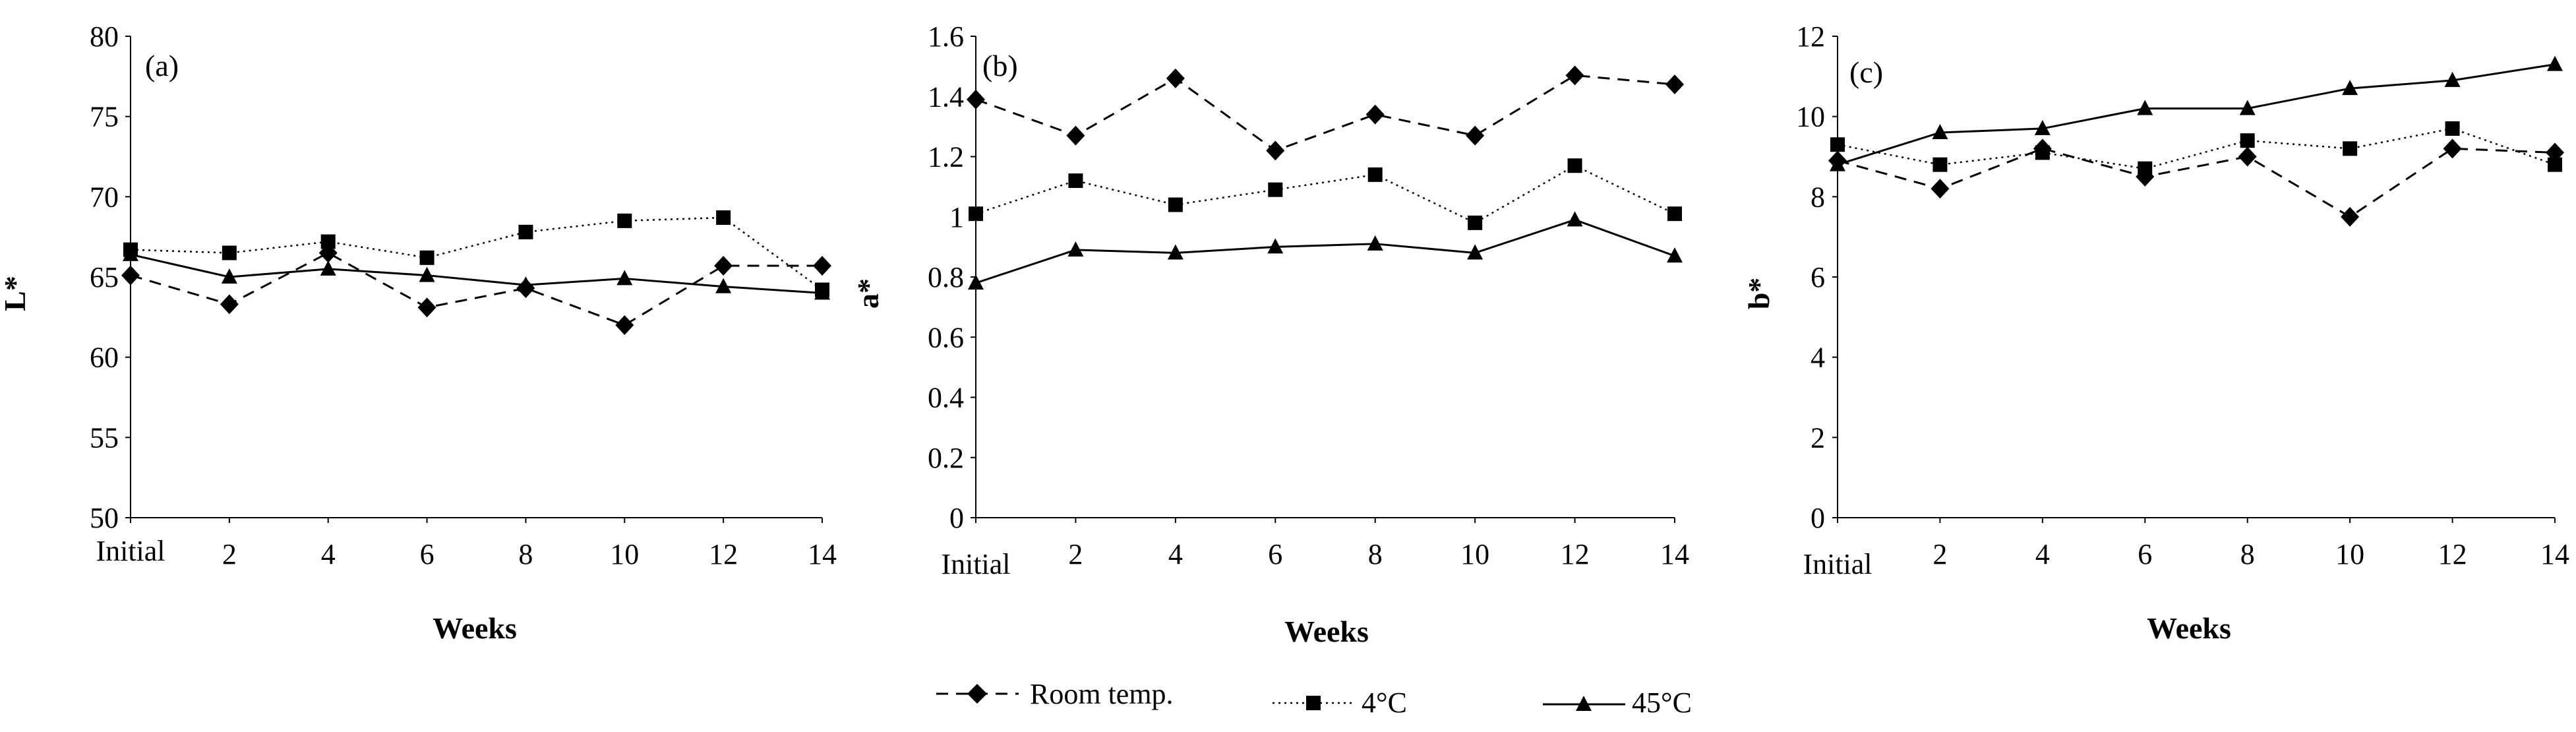 The width and height of the screenshot is (2576, 732). What do you see at coordinates (104, 518) in the screenshot?
I see `y-tick-label: 50` at bounding box center [104, 518].